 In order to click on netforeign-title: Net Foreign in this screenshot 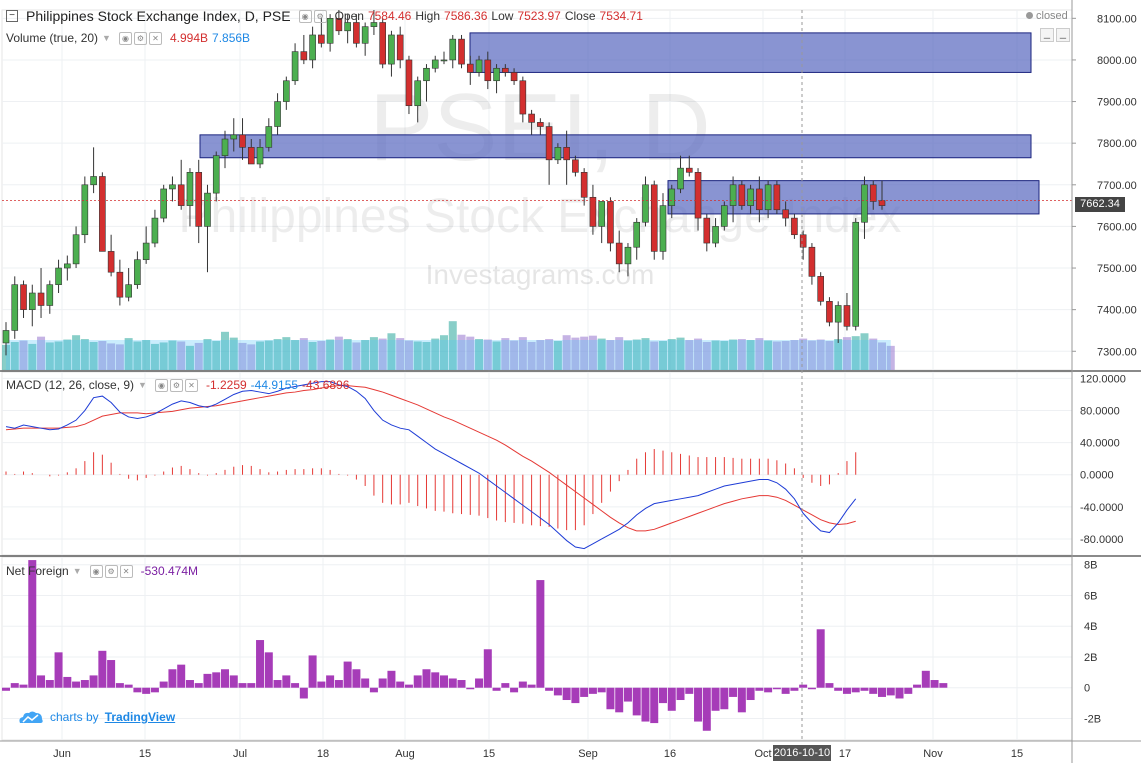, I will do `click(37, 571)`.